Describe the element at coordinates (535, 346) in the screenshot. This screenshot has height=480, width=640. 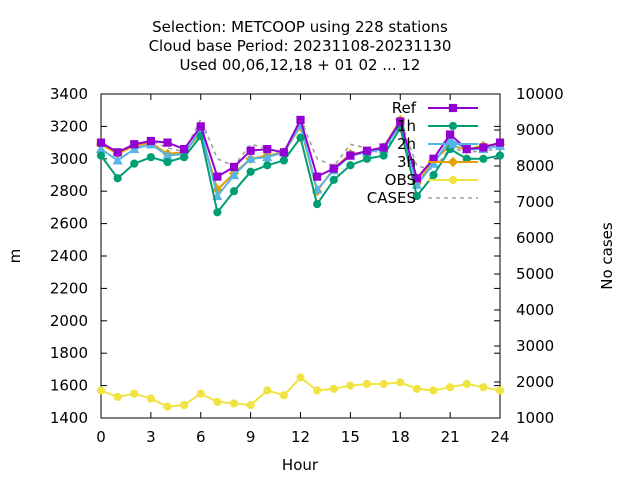
I see `y2-tick-label: 3000` at that location.